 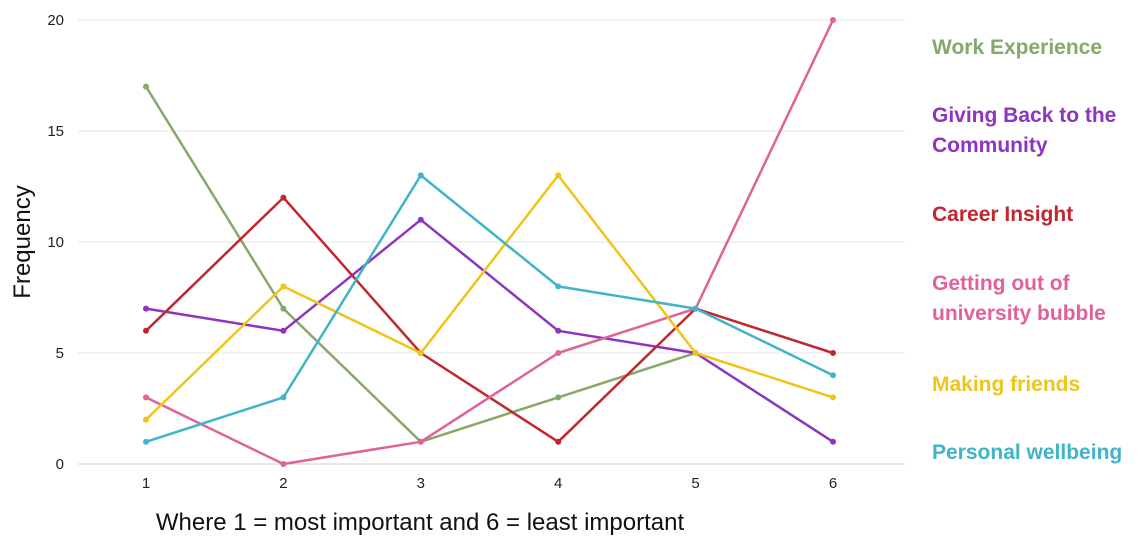 What do you see at coordinates (60, 353) in the screenshot?
I see `y-tick-label: 5` at bounding box center [60, 353].